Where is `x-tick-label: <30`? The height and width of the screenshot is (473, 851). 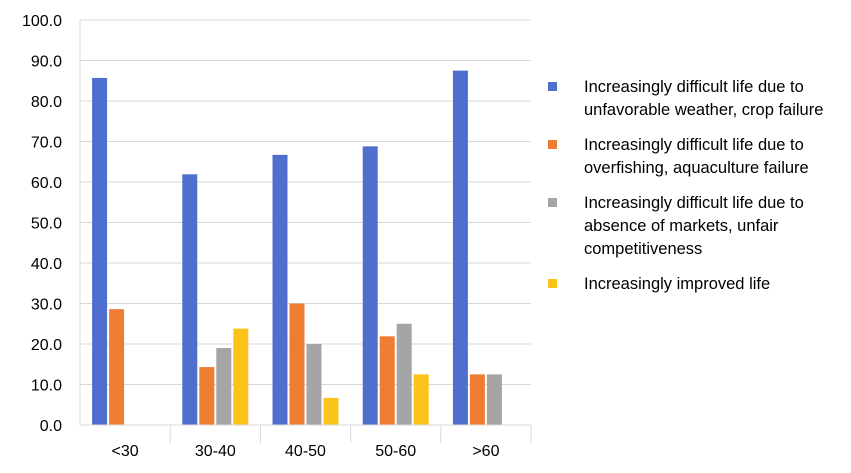 x-tick-label: <30 is located at coordinates (125, 451).